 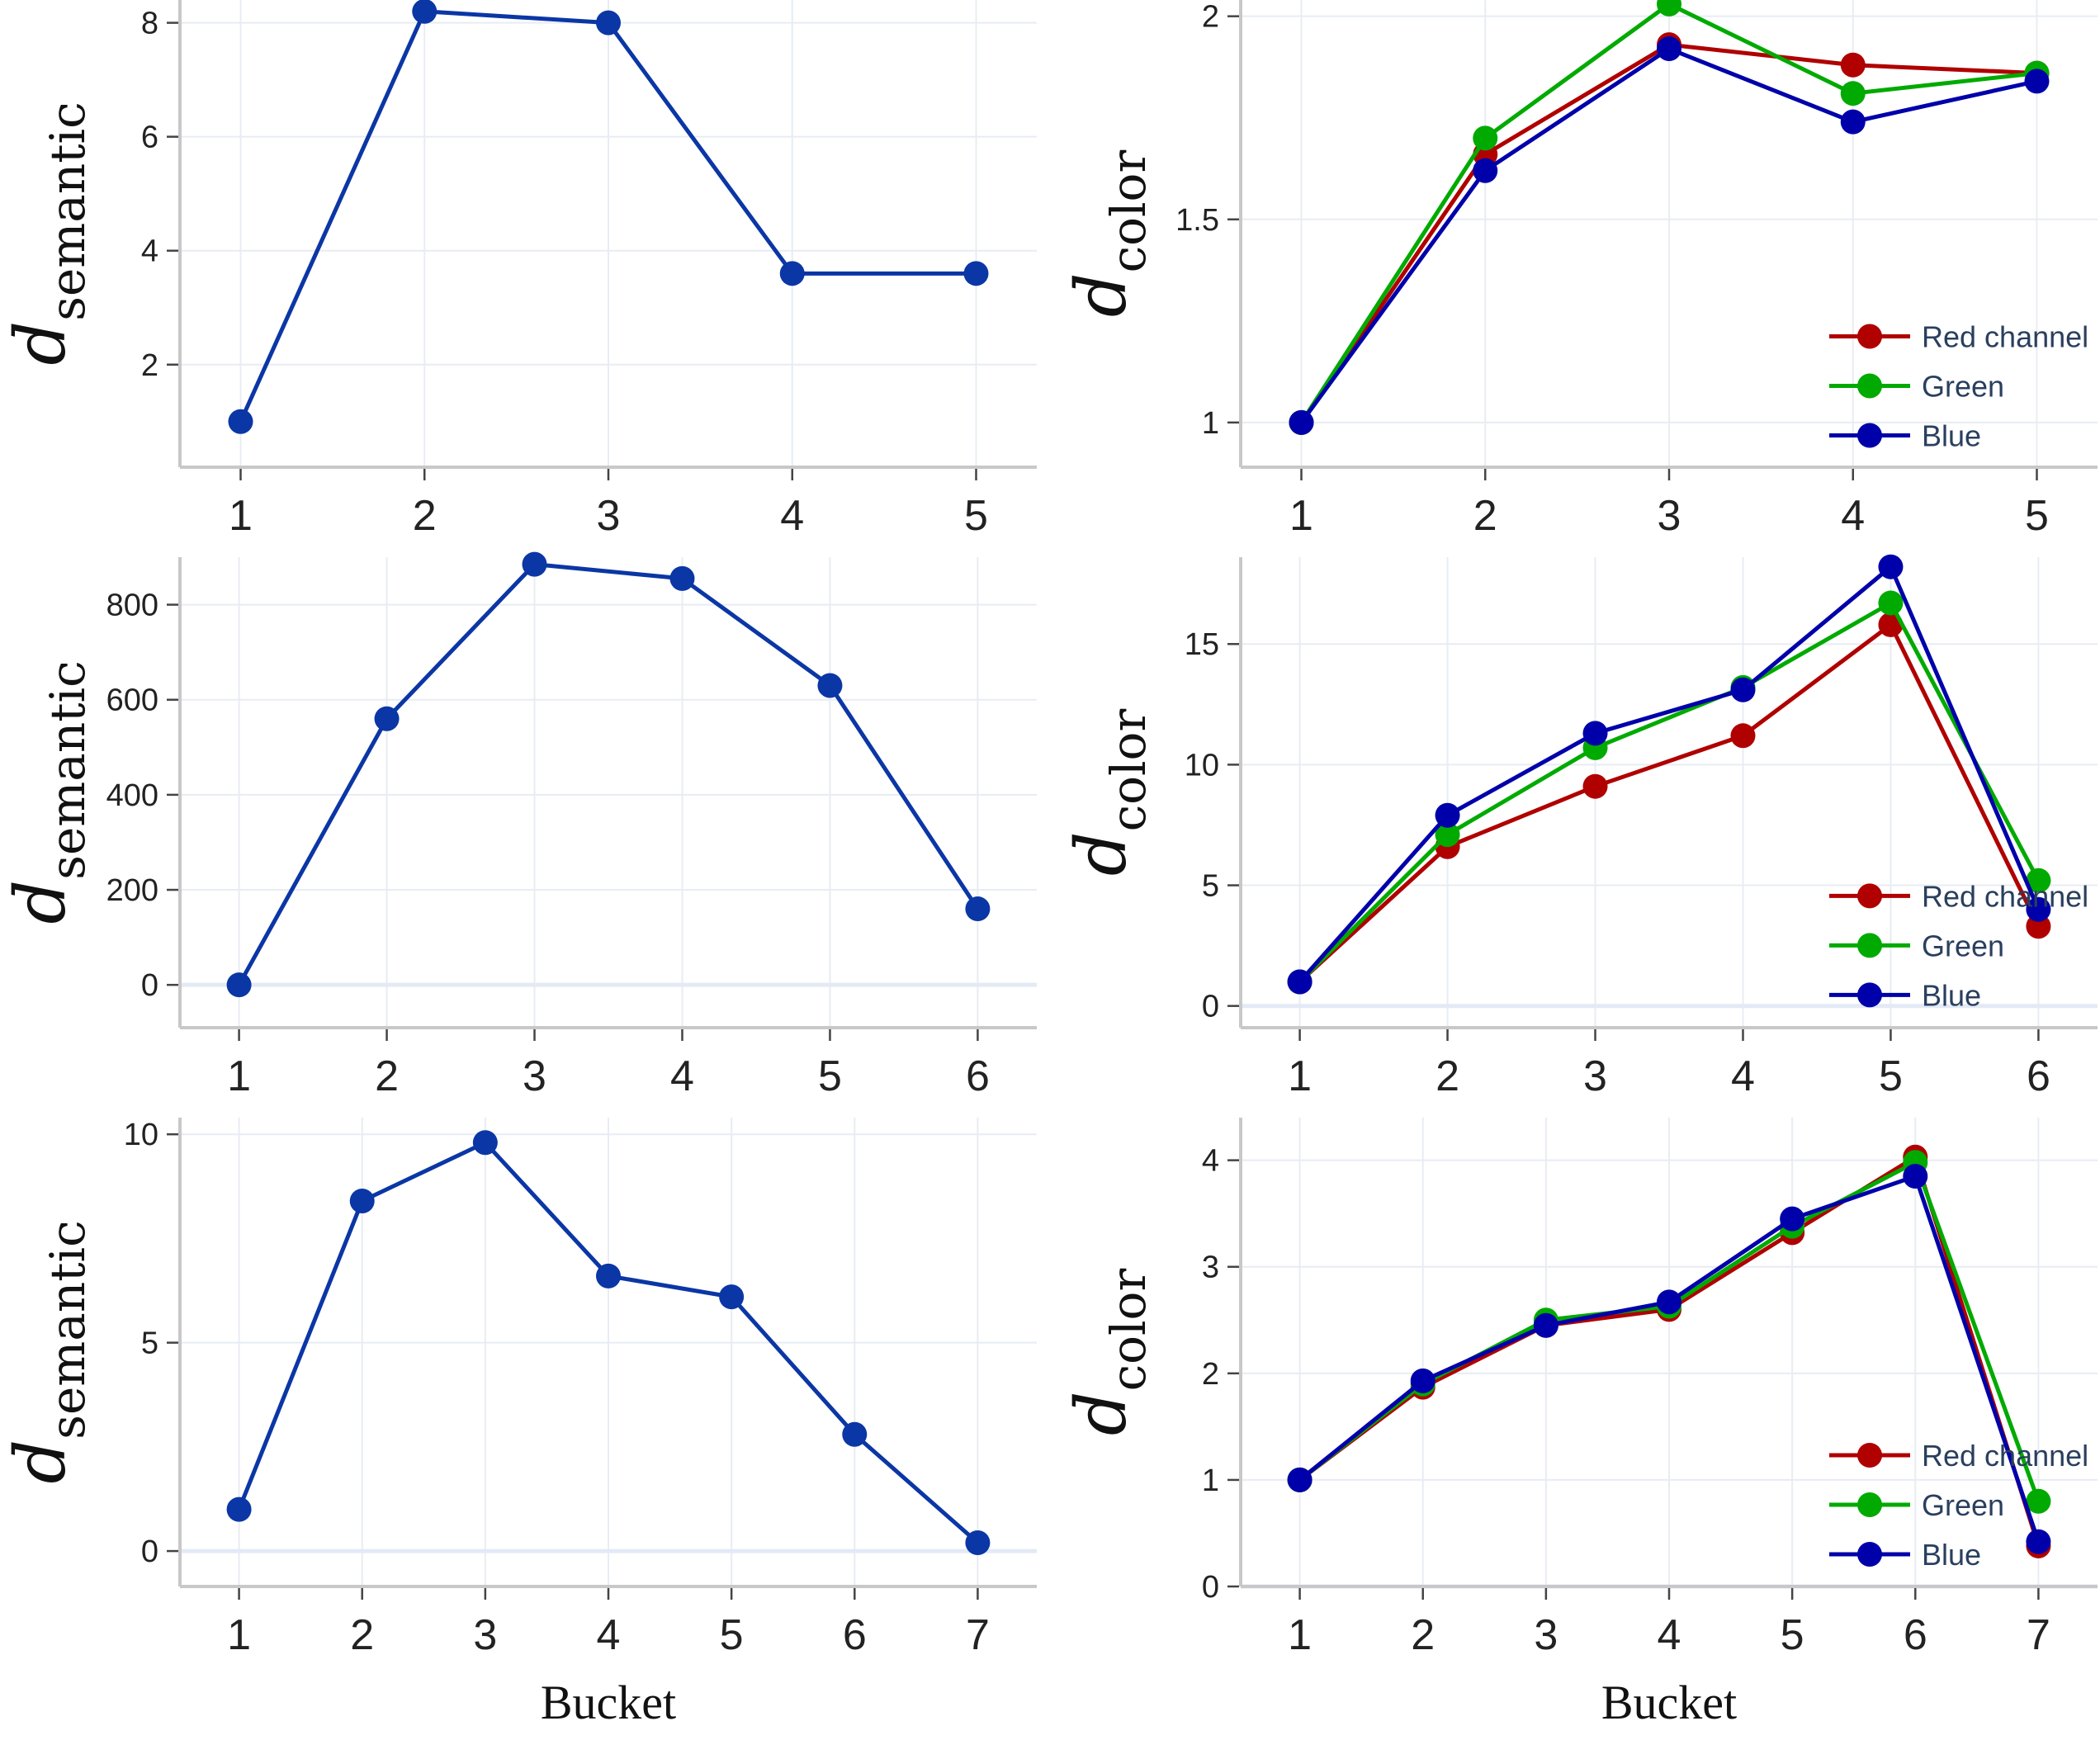 I want to click on legend-label: Red channel, so click(x=2005, y=1456).